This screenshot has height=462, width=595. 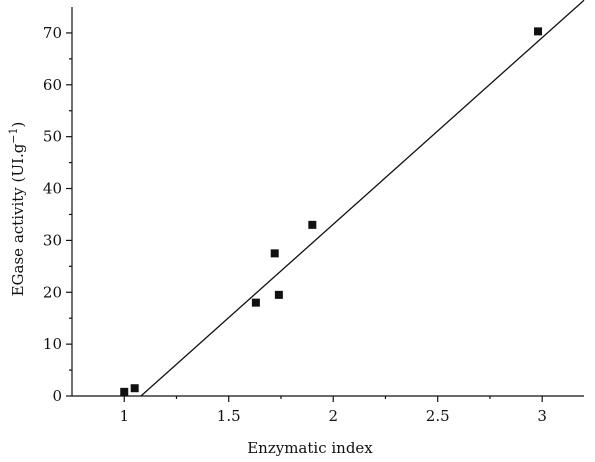 What do you see at coordinates (229, 416) in the screenshot?
I see `x-tick-label: 1.5` at bounding box center [229, 416].